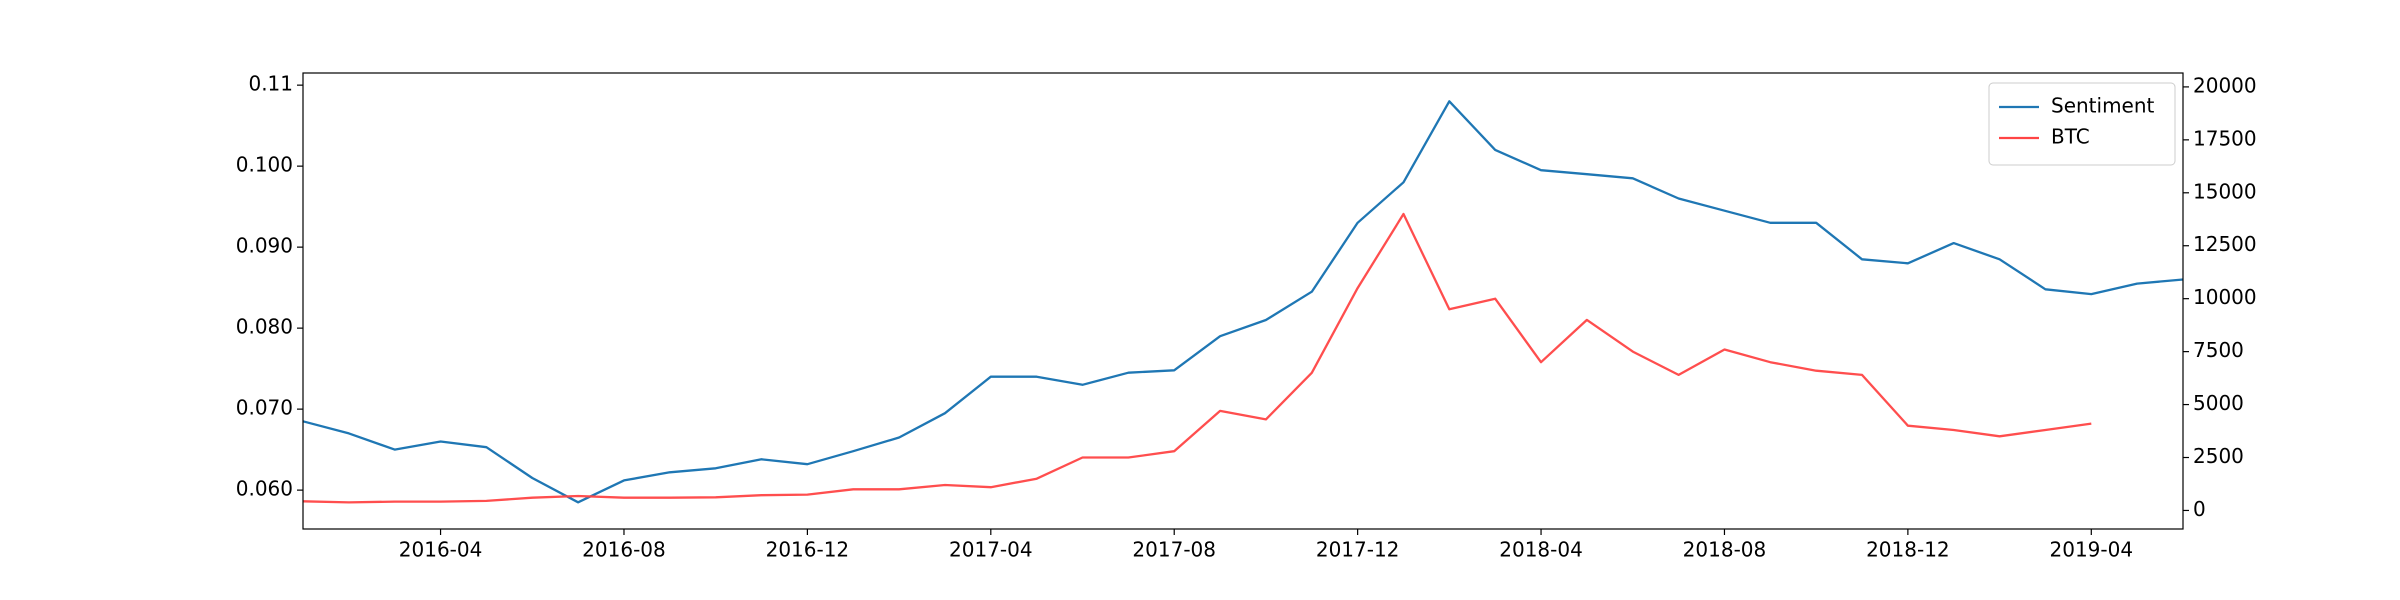 This screenshot has height=600, width=2400. I want to click on y2-tick-label: 12500, so click(2225, 244).